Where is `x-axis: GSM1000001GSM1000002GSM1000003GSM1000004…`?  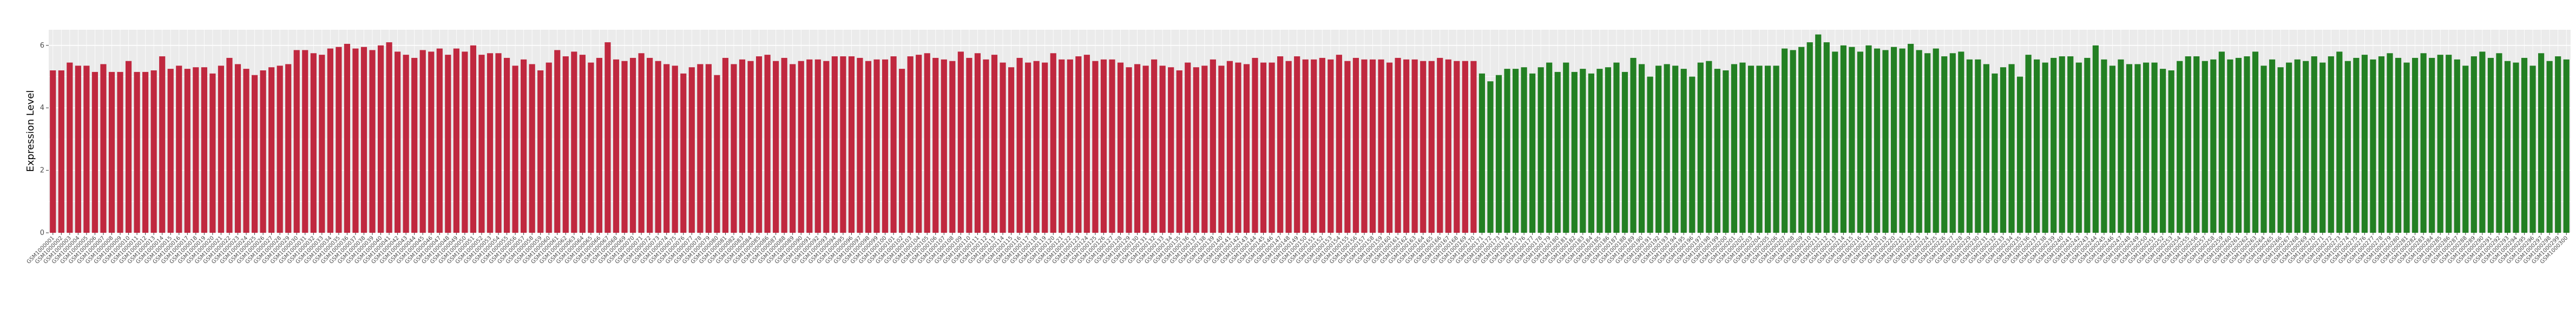
x-axis: GSM1000001GSM1000002GSM1000003GSM1000004… is located at coordinates (1297, 249).